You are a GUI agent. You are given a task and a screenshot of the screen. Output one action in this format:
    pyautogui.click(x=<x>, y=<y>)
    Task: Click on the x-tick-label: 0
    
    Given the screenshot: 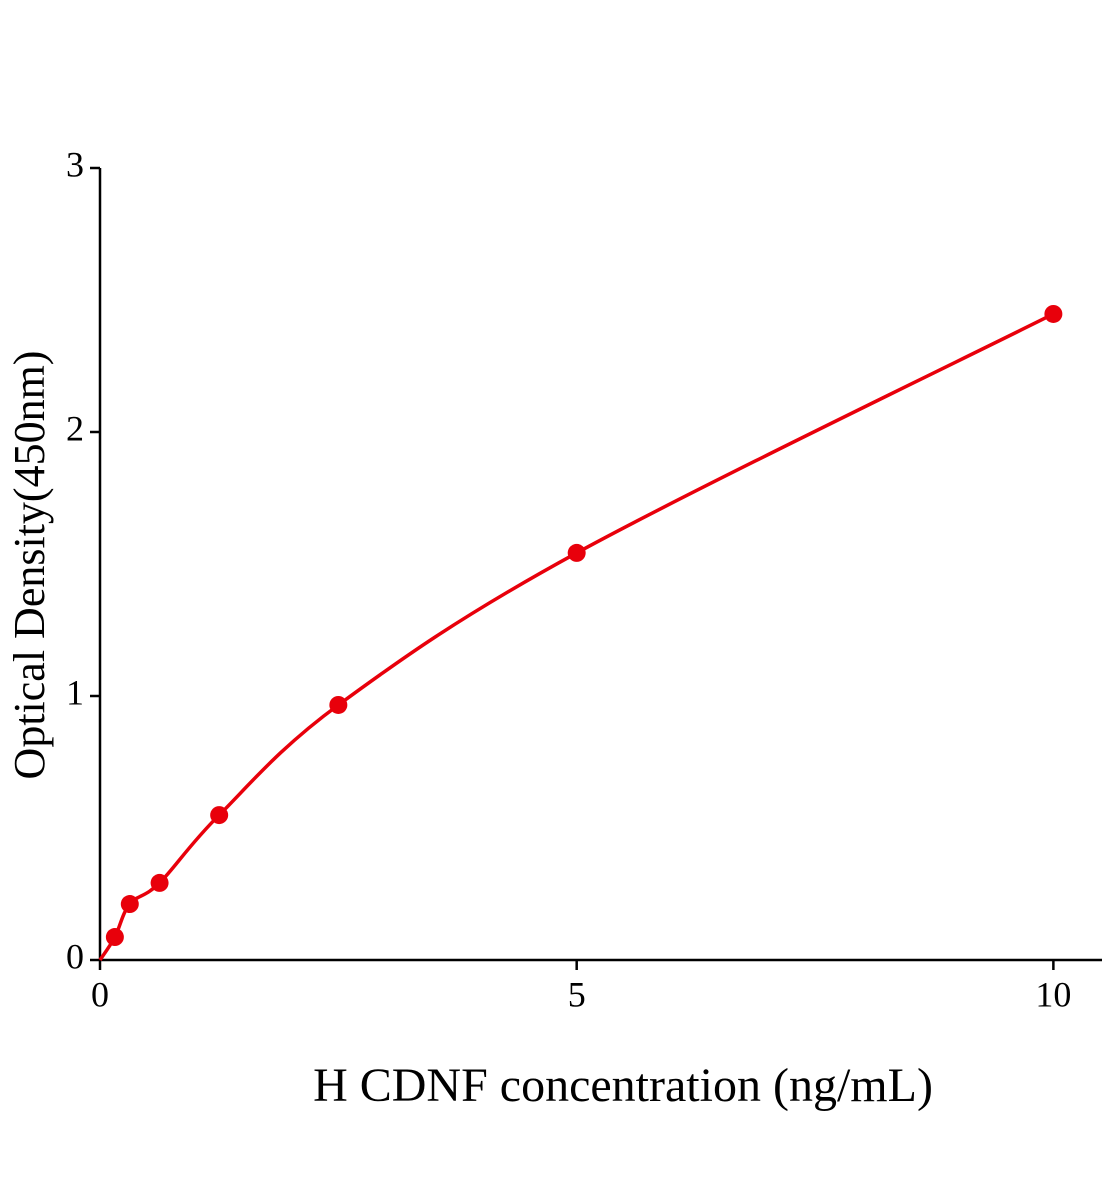 What is the action you would take?
    pyautogui.click(x=100, y=994)
    